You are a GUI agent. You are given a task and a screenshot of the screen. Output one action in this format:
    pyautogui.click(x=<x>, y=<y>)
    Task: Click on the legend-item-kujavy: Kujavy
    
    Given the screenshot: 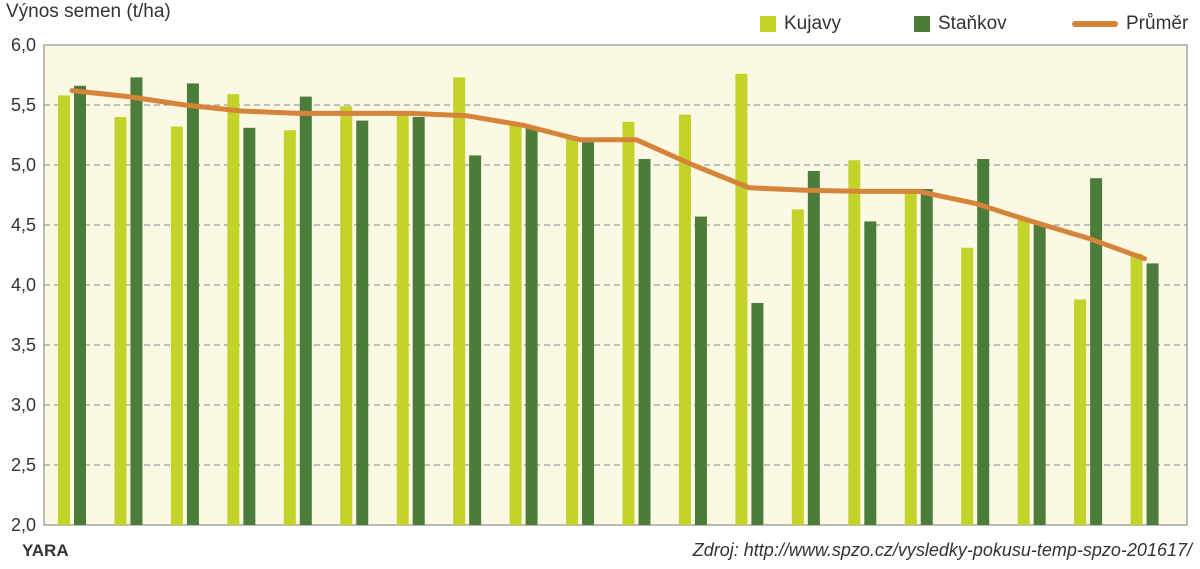 What is the action you would take?
    pyautogui.click(x=800, y=24)
    